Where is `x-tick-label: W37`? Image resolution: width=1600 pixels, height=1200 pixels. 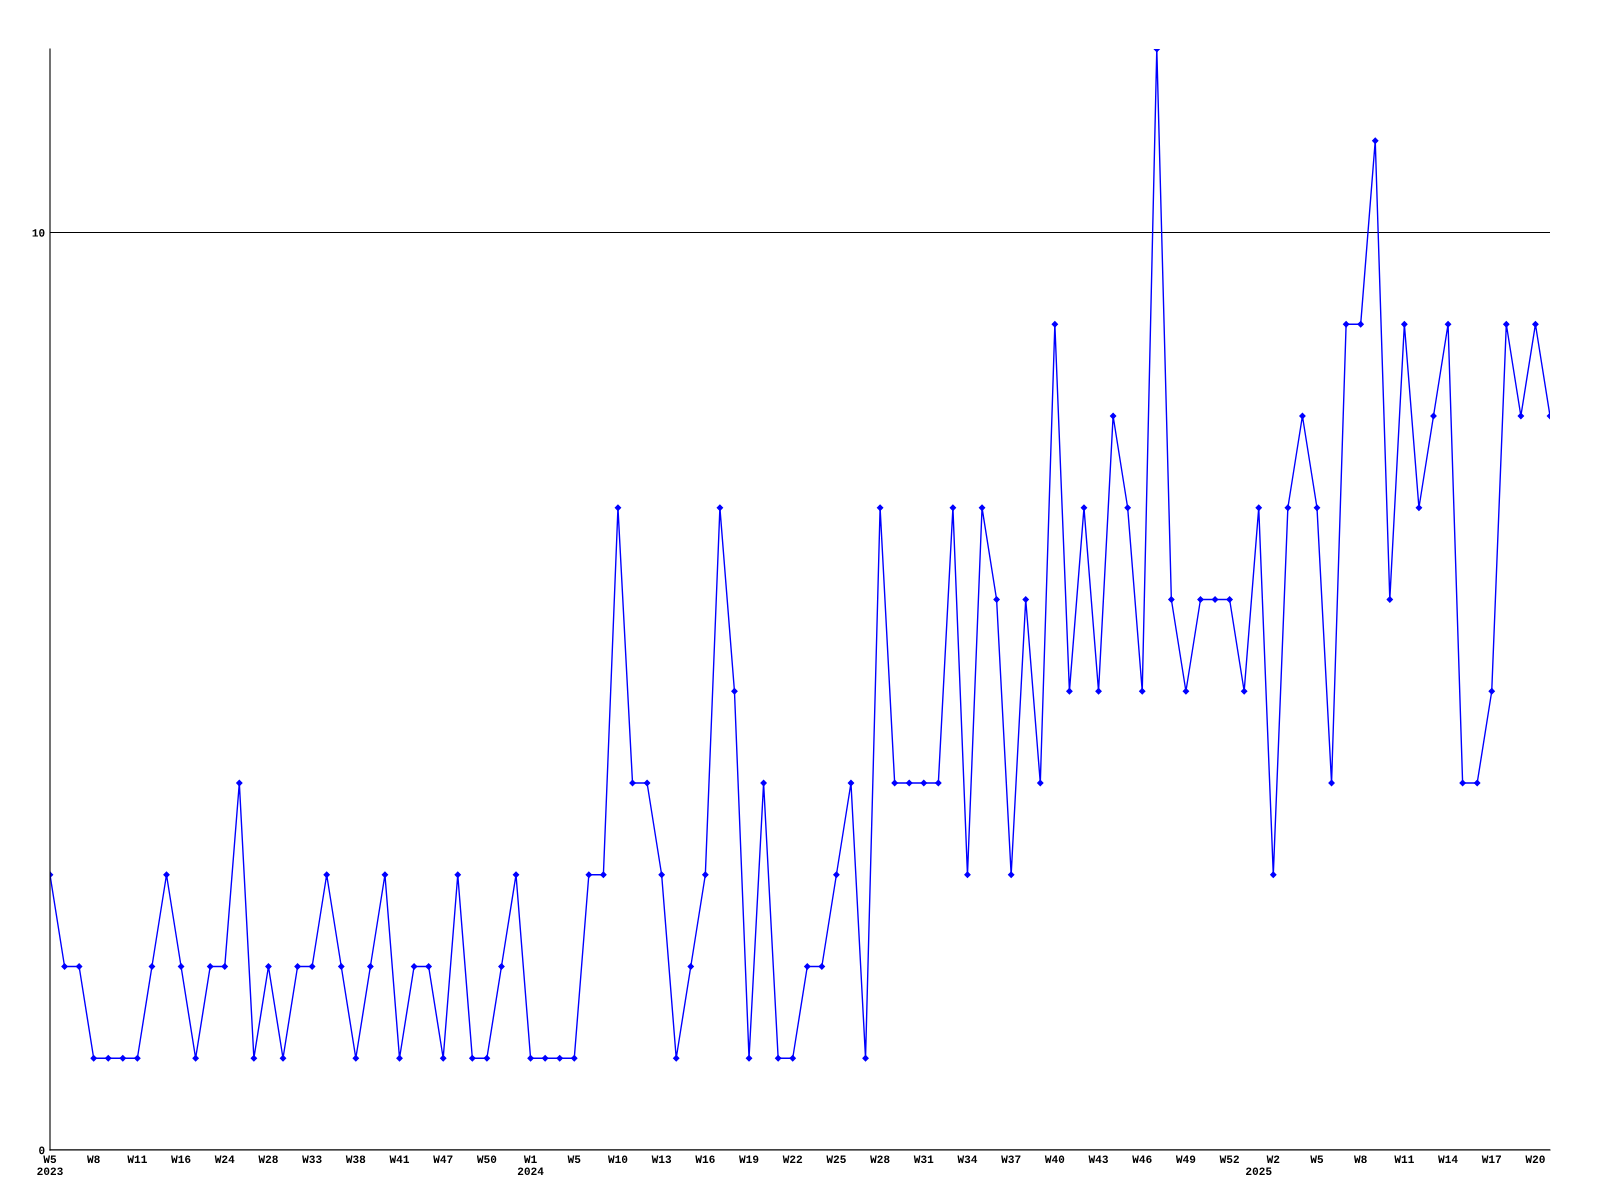 x-tick-label: W37 is located at coordinates (1011, 1159).